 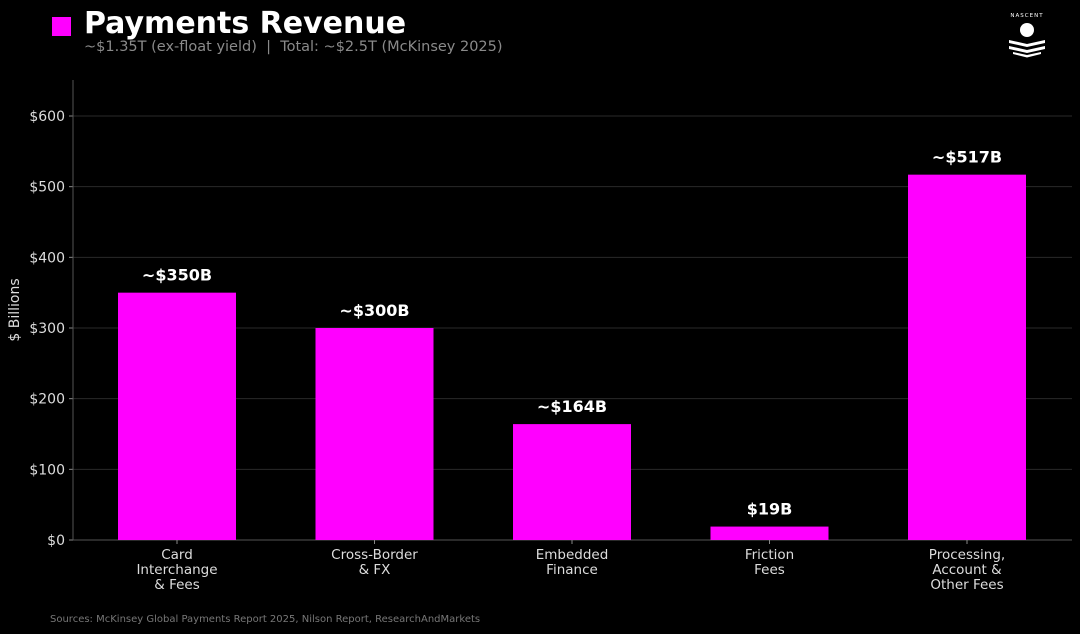 I want to click on svg-text: NASCENT, so click(x=1026, y=16).